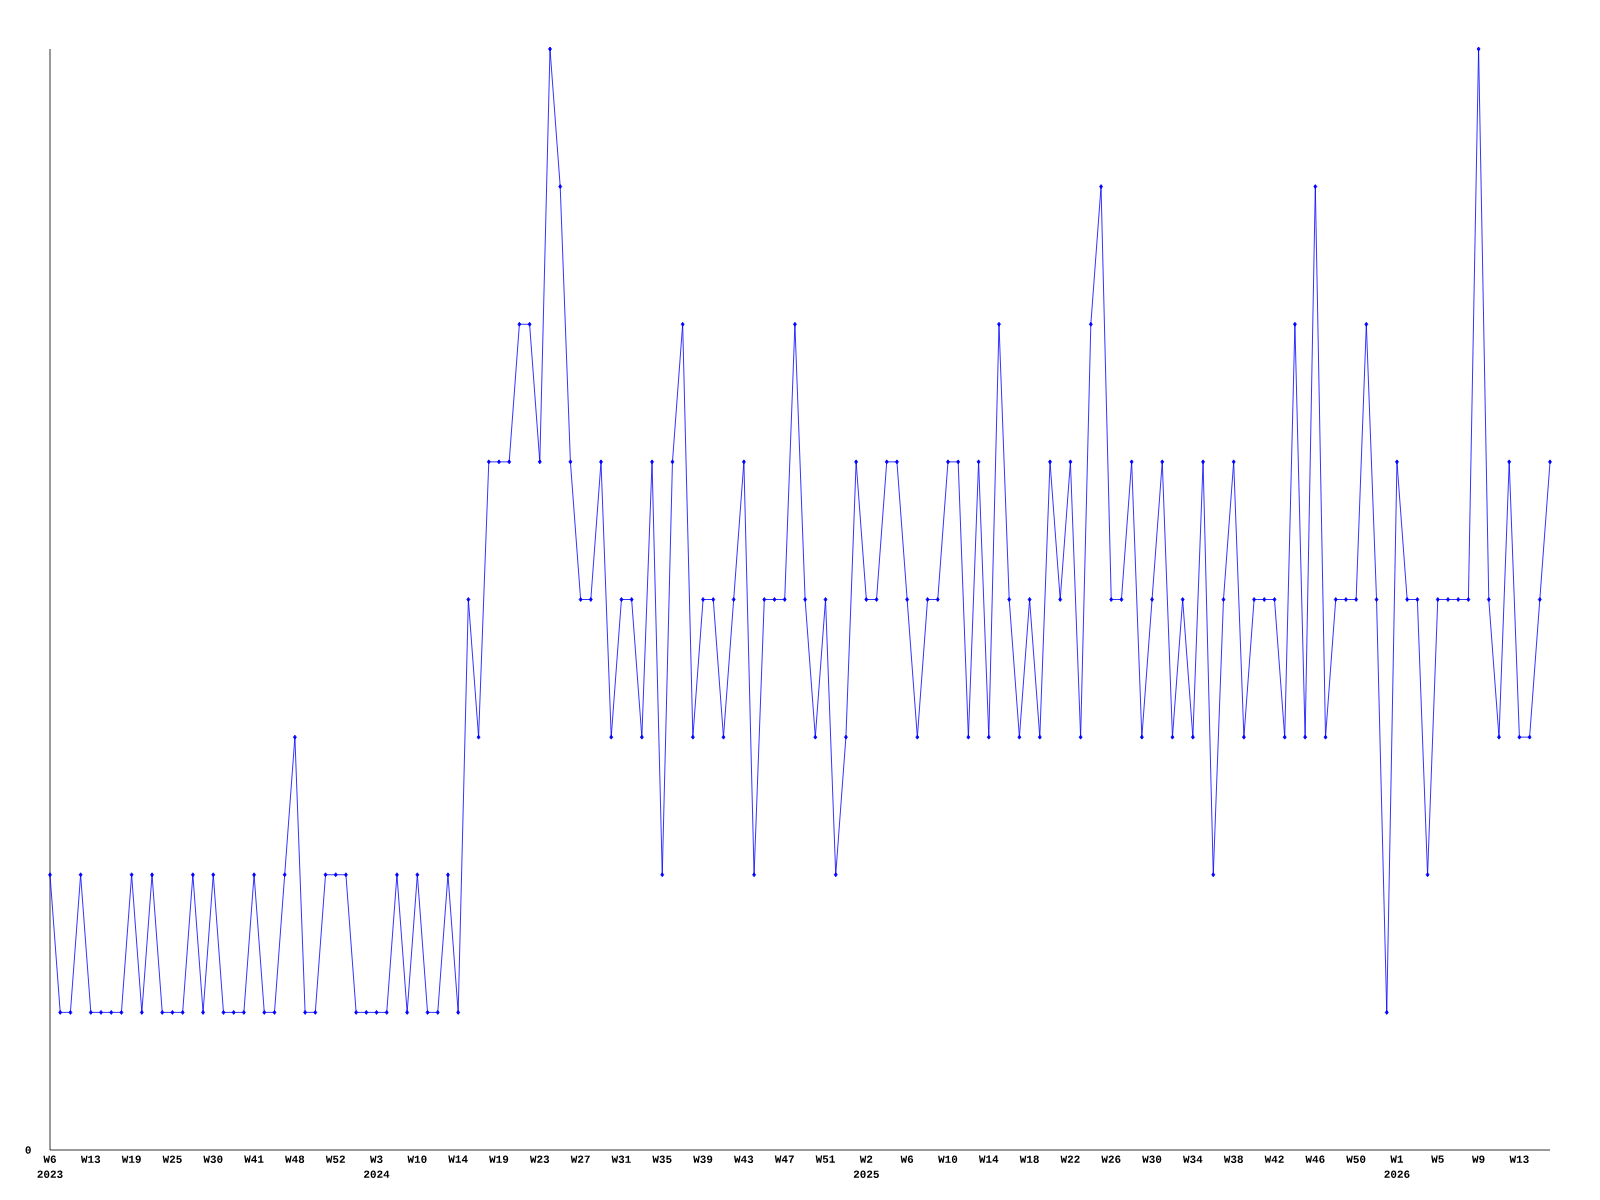 The height and width of the screenshot is (1200, 1600). What do you see at coordinates (335, 1159) in the screenshot?
I see `x-tick-label: W52` at bounding box center [335, 1159].